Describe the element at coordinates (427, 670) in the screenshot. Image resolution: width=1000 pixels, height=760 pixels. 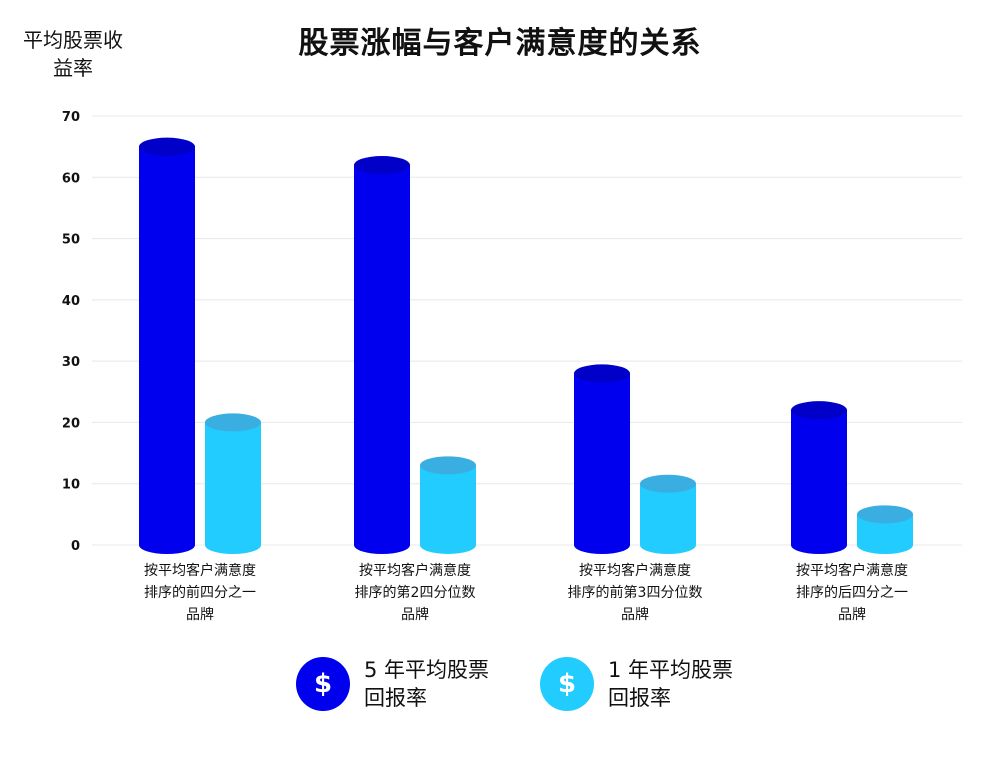
I see `legend-label-5yr-line1: 5 年平均股票` at that location.